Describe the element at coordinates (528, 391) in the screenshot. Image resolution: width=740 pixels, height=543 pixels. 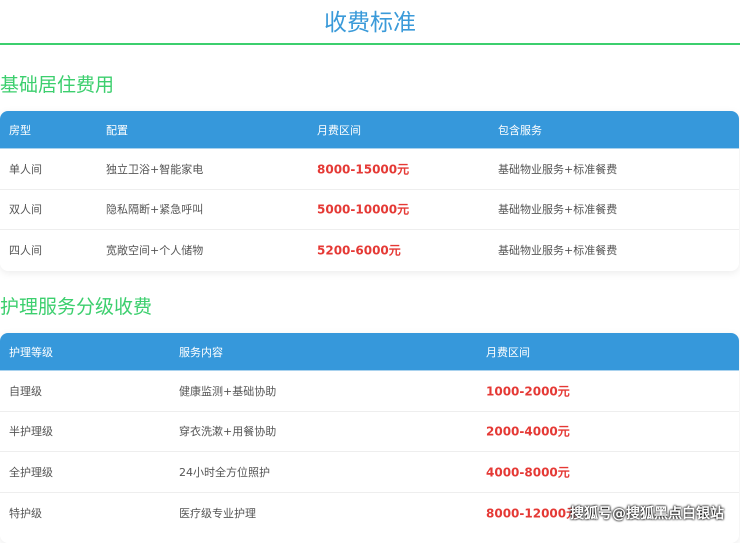
I see `price: 1000-2000元` at that location.